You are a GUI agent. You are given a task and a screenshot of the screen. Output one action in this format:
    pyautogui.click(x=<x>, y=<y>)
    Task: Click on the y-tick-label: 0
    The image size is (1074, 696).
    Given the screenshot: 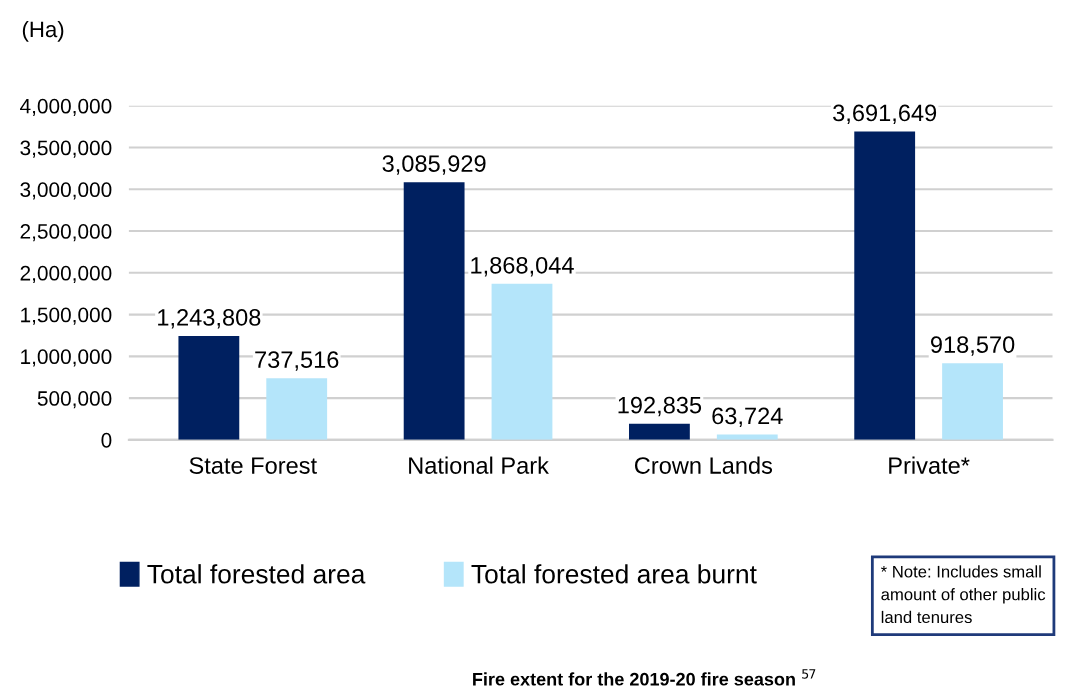 What is the action you would take?
    pyautogui.click(x=106, y=440)
    